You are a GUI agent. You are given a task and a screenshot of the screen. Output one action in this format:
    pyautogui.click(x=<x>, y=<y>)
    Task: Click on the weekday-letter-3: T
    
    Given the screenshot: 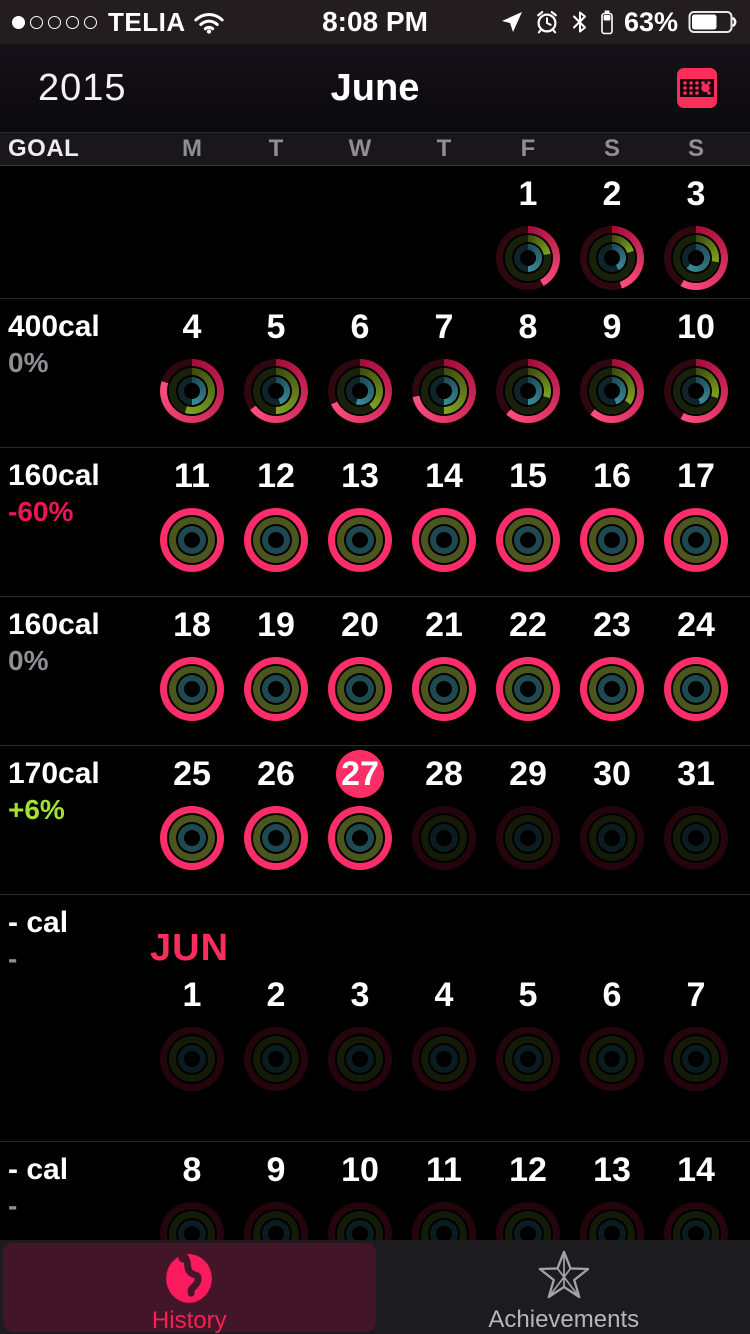 What is the action you would take?
    pyautogui.click(x=444, y=148)
    